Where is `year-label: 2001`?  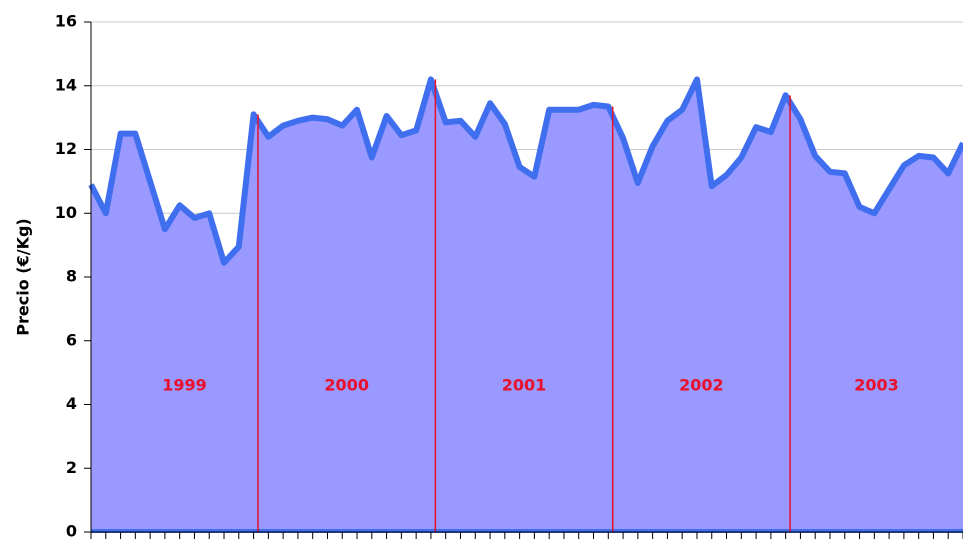
year-label: 2001 is located at coordinates (524, 385).